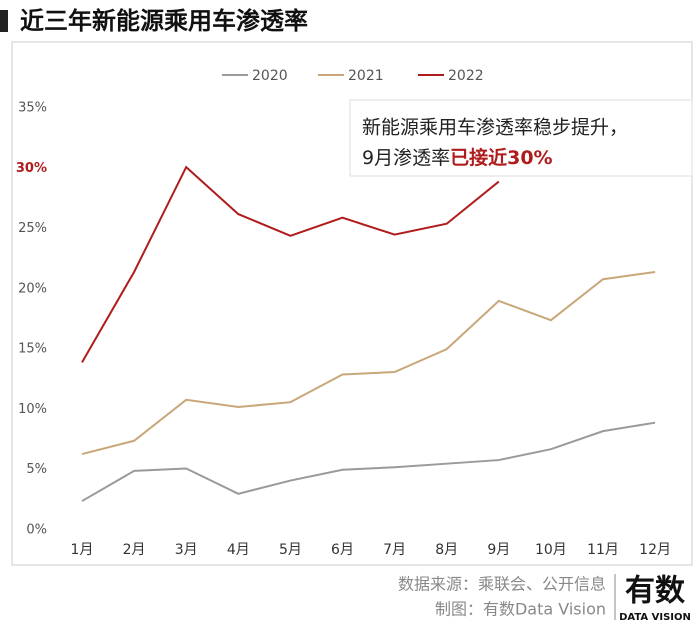  Describe the element at coordinates (32, 288) in the screenshot. I see `y-tick-label: 20%` at that location.